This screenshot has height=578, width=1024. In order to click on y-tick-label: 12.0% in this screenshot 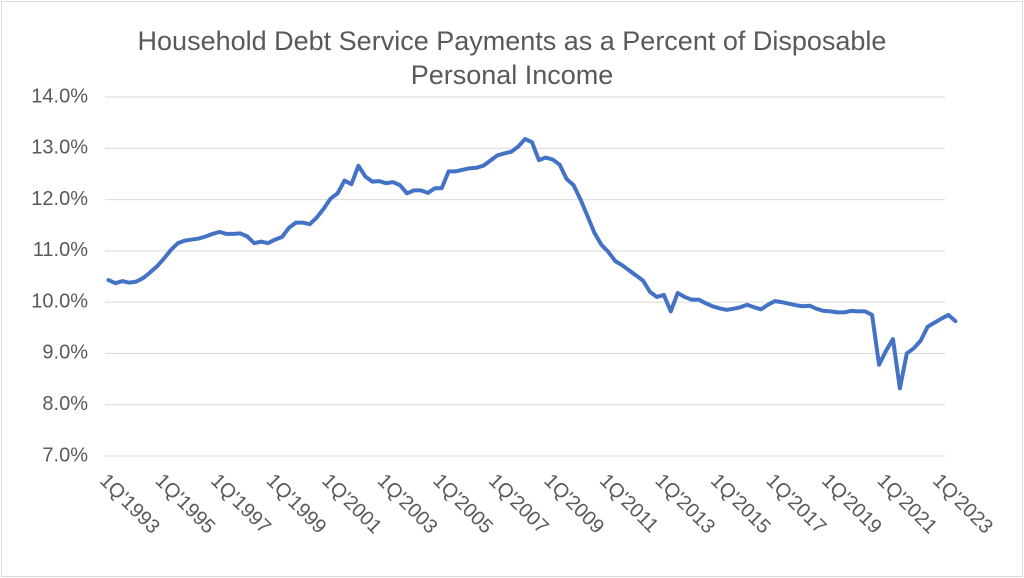, I will do `click(59, 199)`.